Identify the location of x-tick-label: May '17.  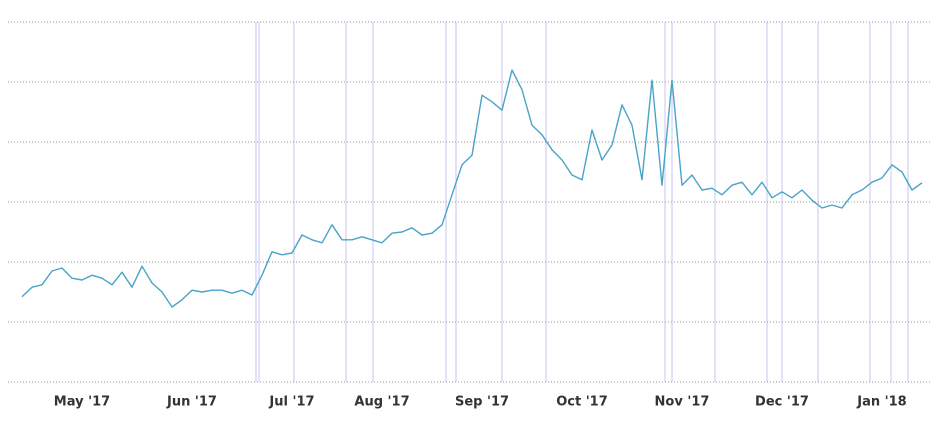
(82, 402).